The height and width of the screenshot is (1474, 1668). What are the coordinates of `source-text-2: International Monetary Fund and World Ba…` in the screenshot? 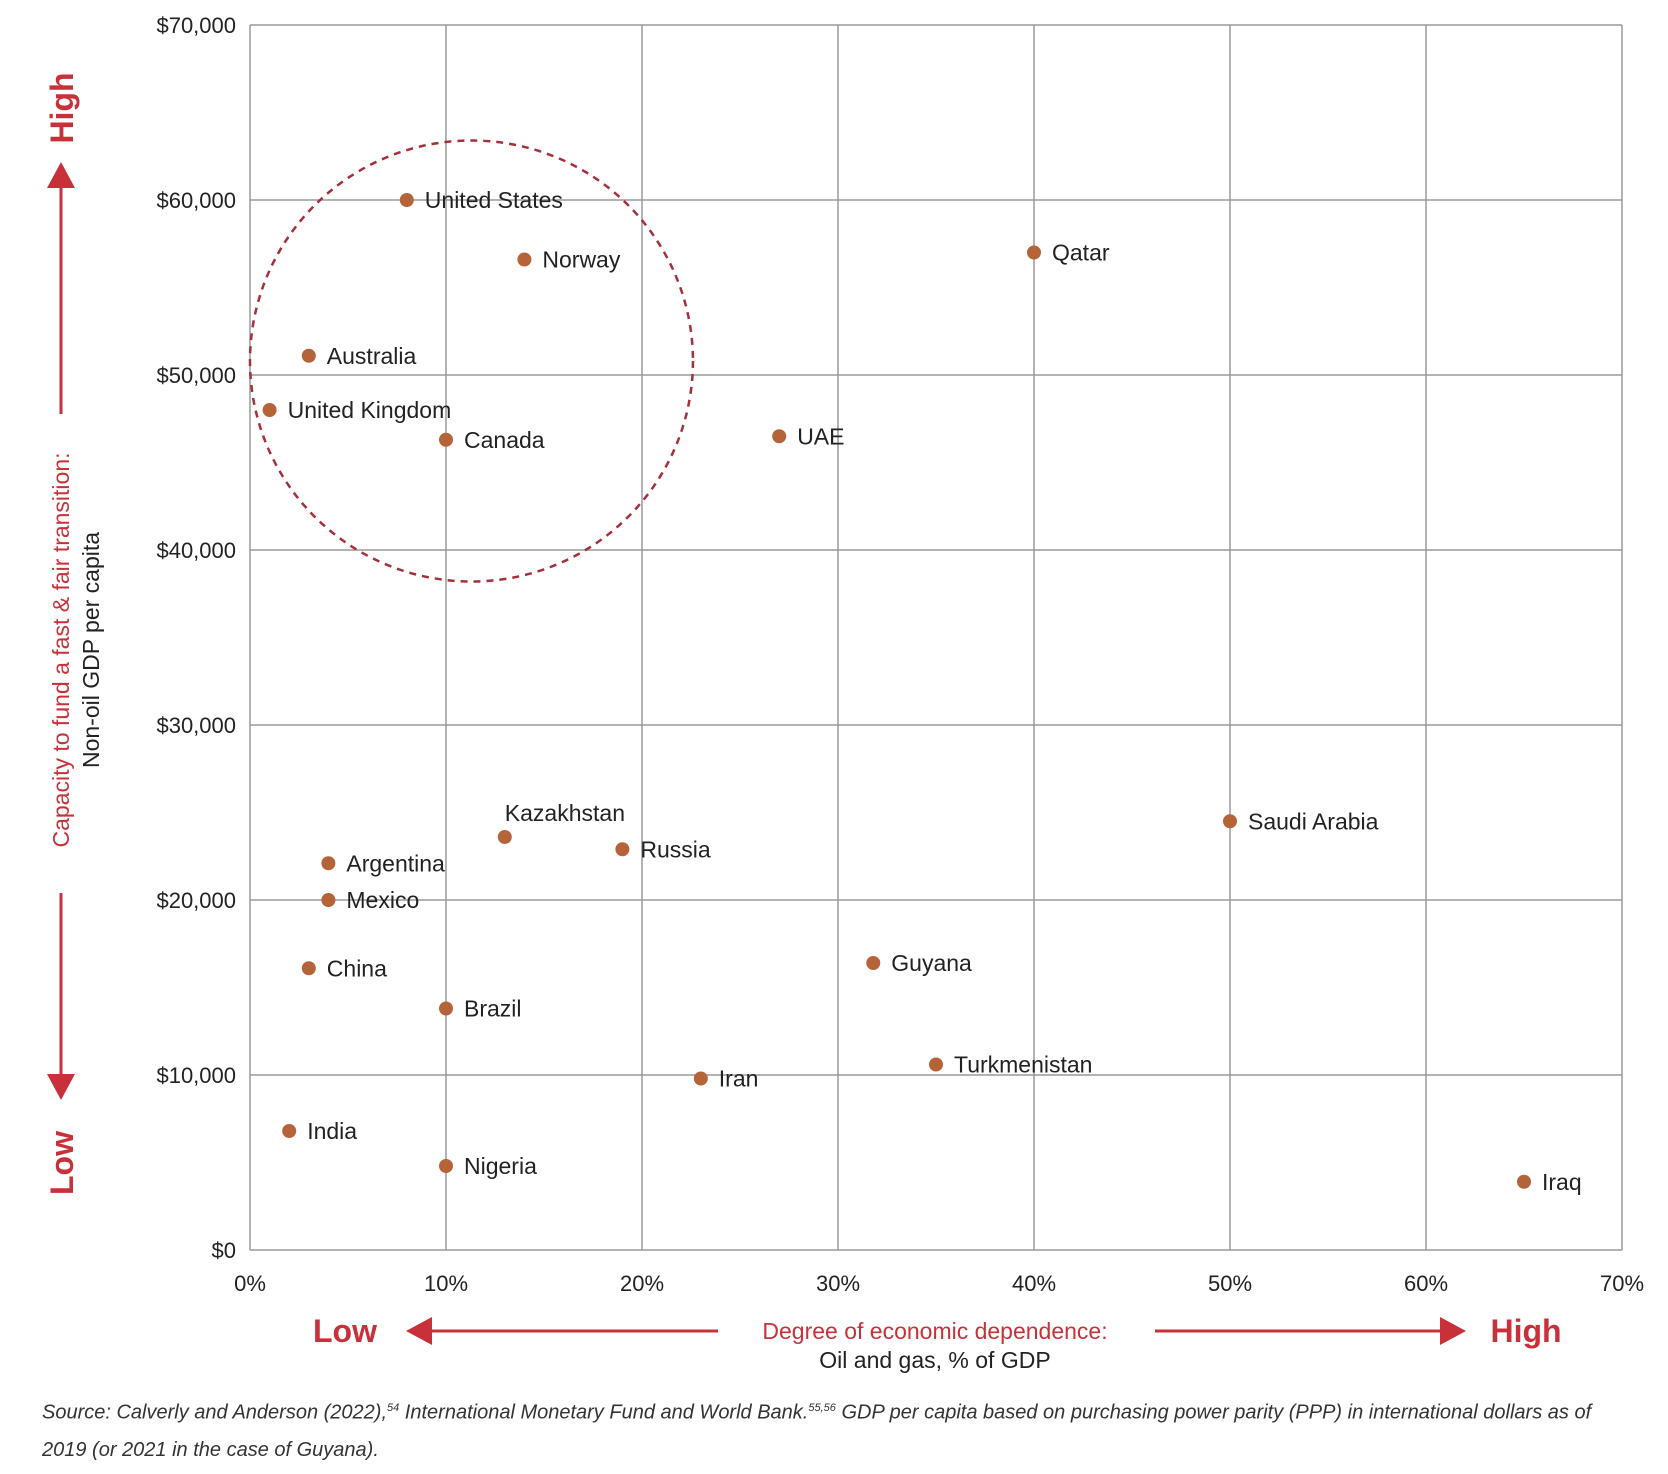 It's located at (604, 1412).